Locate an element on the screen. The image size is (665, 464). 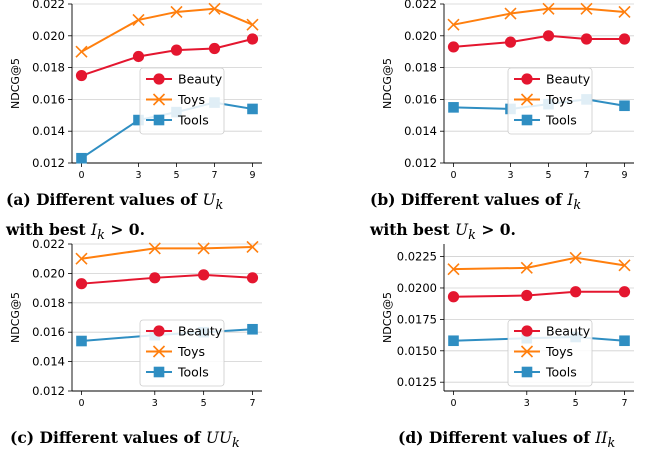
y-tick-label: 0.020 is located at coordinates (420, 36).